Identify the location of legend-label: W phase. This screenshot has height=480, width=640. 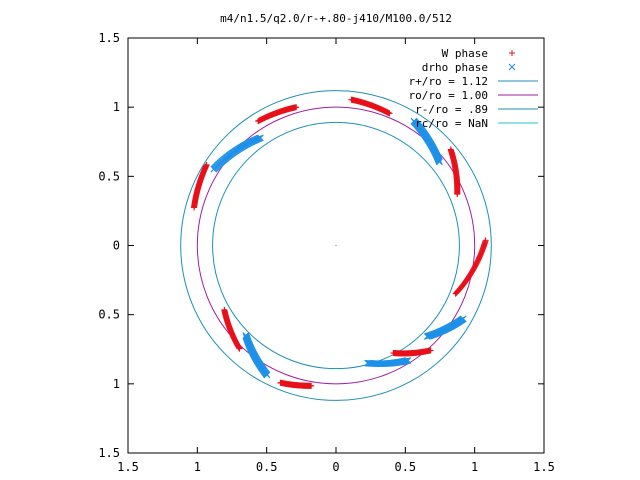
(465, 53).